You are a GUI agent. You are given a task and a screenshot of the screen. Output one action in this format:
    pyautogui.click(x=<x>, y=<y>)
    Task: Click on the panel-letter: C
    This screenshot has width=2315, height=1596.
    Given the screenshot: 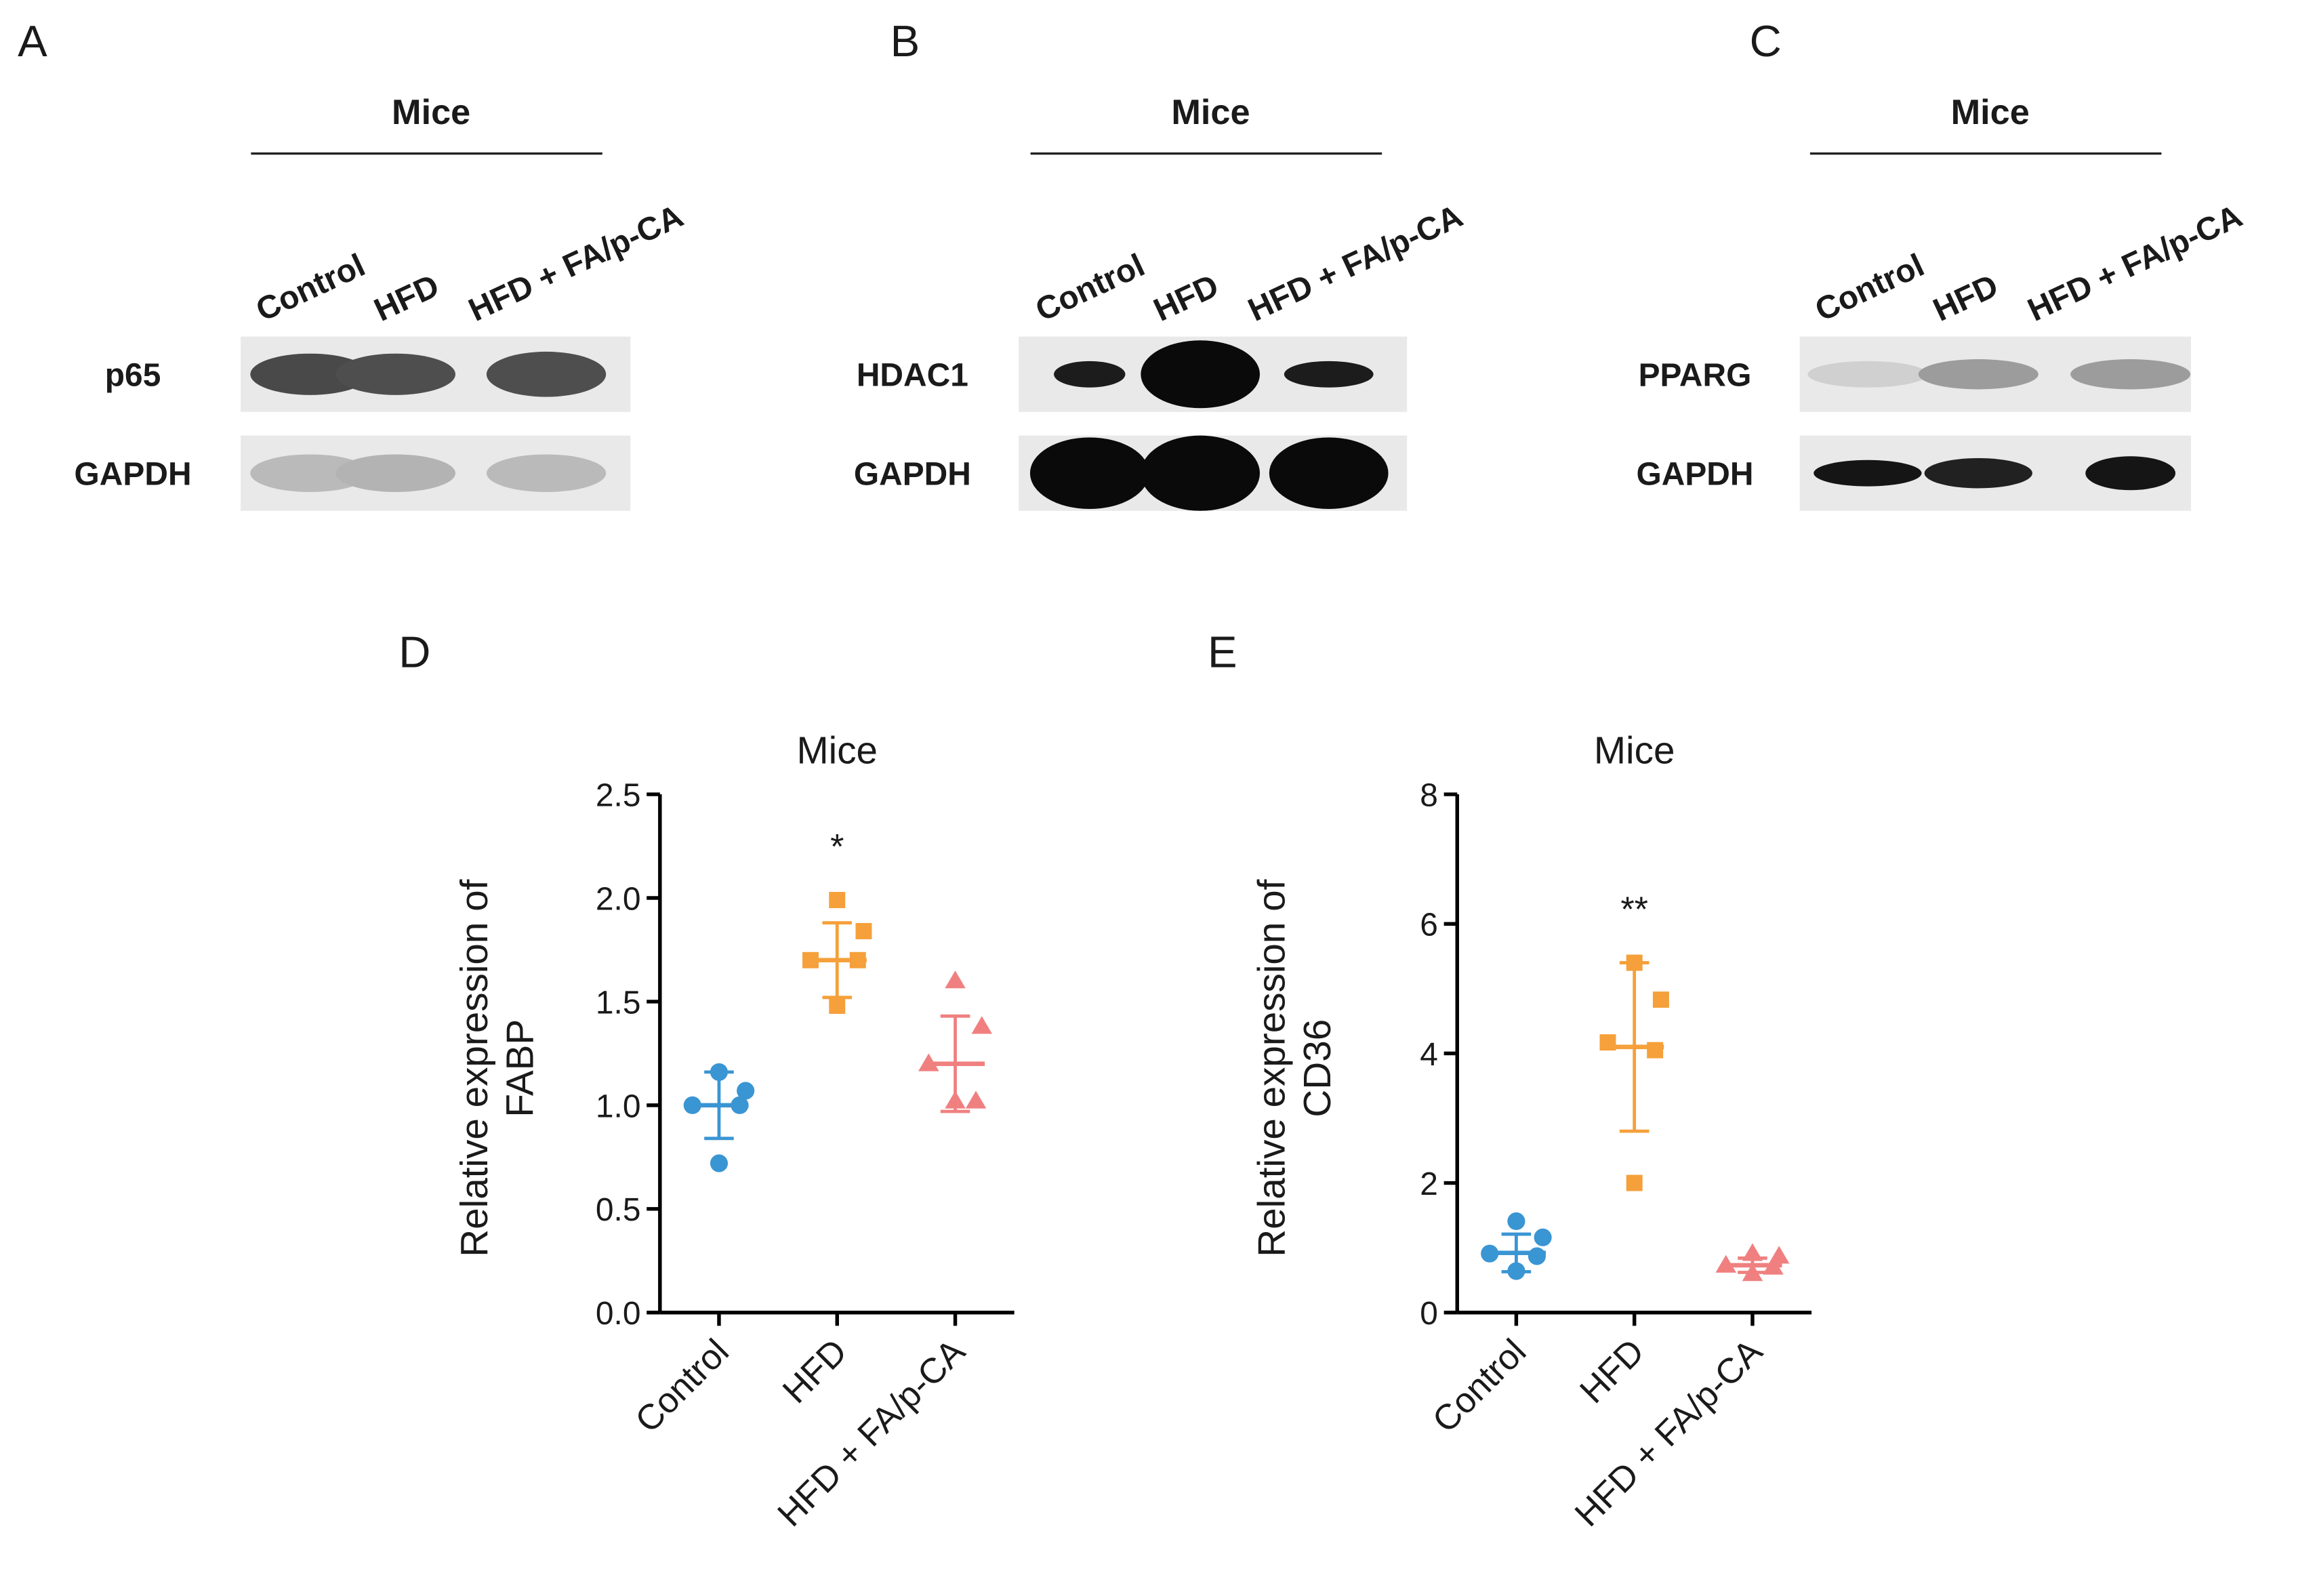 What is the action you would take?
    pyautogui.click(x=1766, y=41)
    